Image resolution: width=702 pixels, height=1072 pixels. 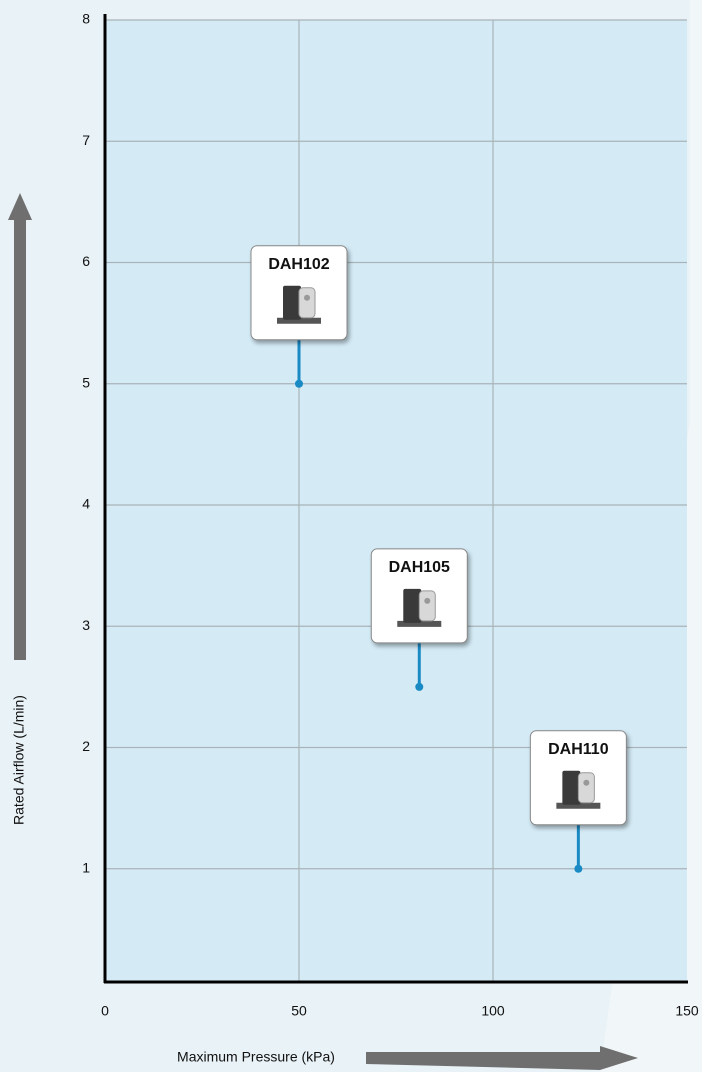 What do you see at coordinates (86, 140) in the screenshot?
I see `y-tick-label: 7` at bounding box center [86, 140].